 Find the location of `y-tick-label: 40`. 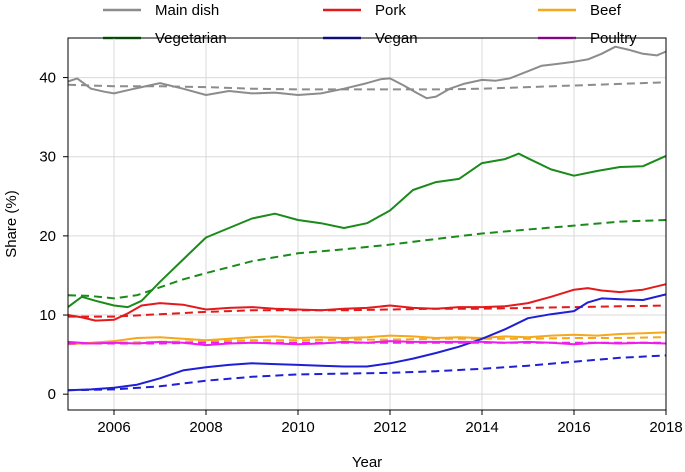

y-tick-label: 40 is located at coordinates (47, 78).